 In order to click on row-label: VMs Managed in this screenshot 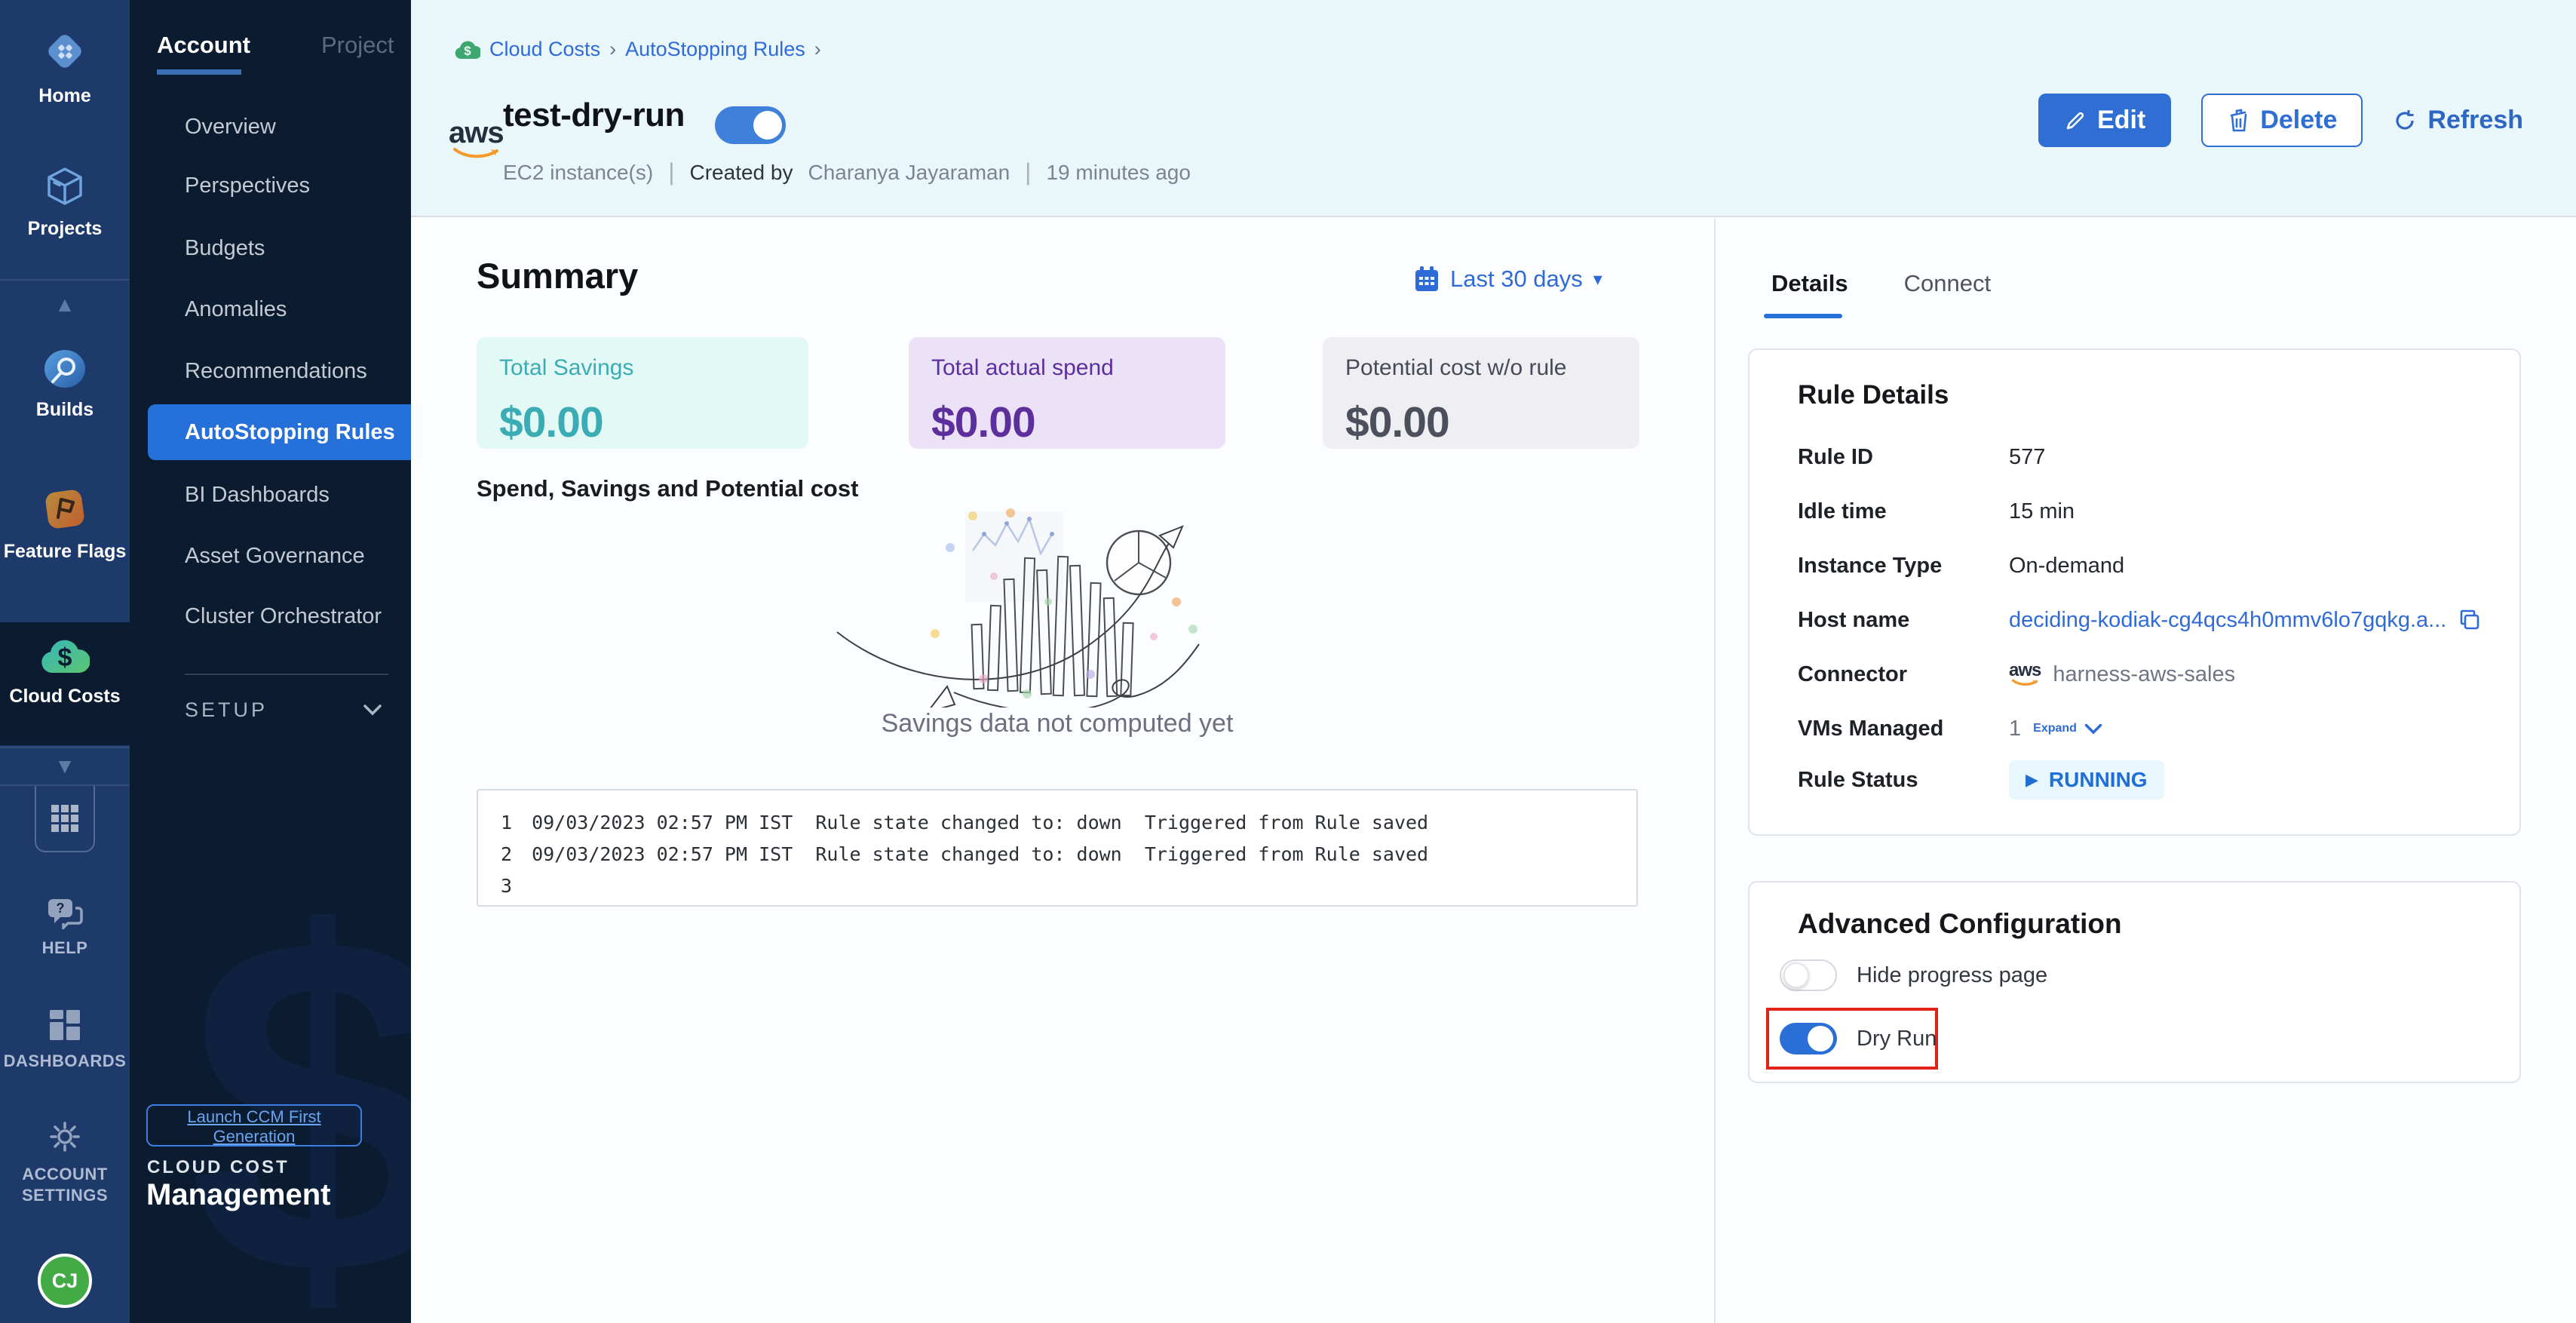, I will do `click(1871, 728)`.